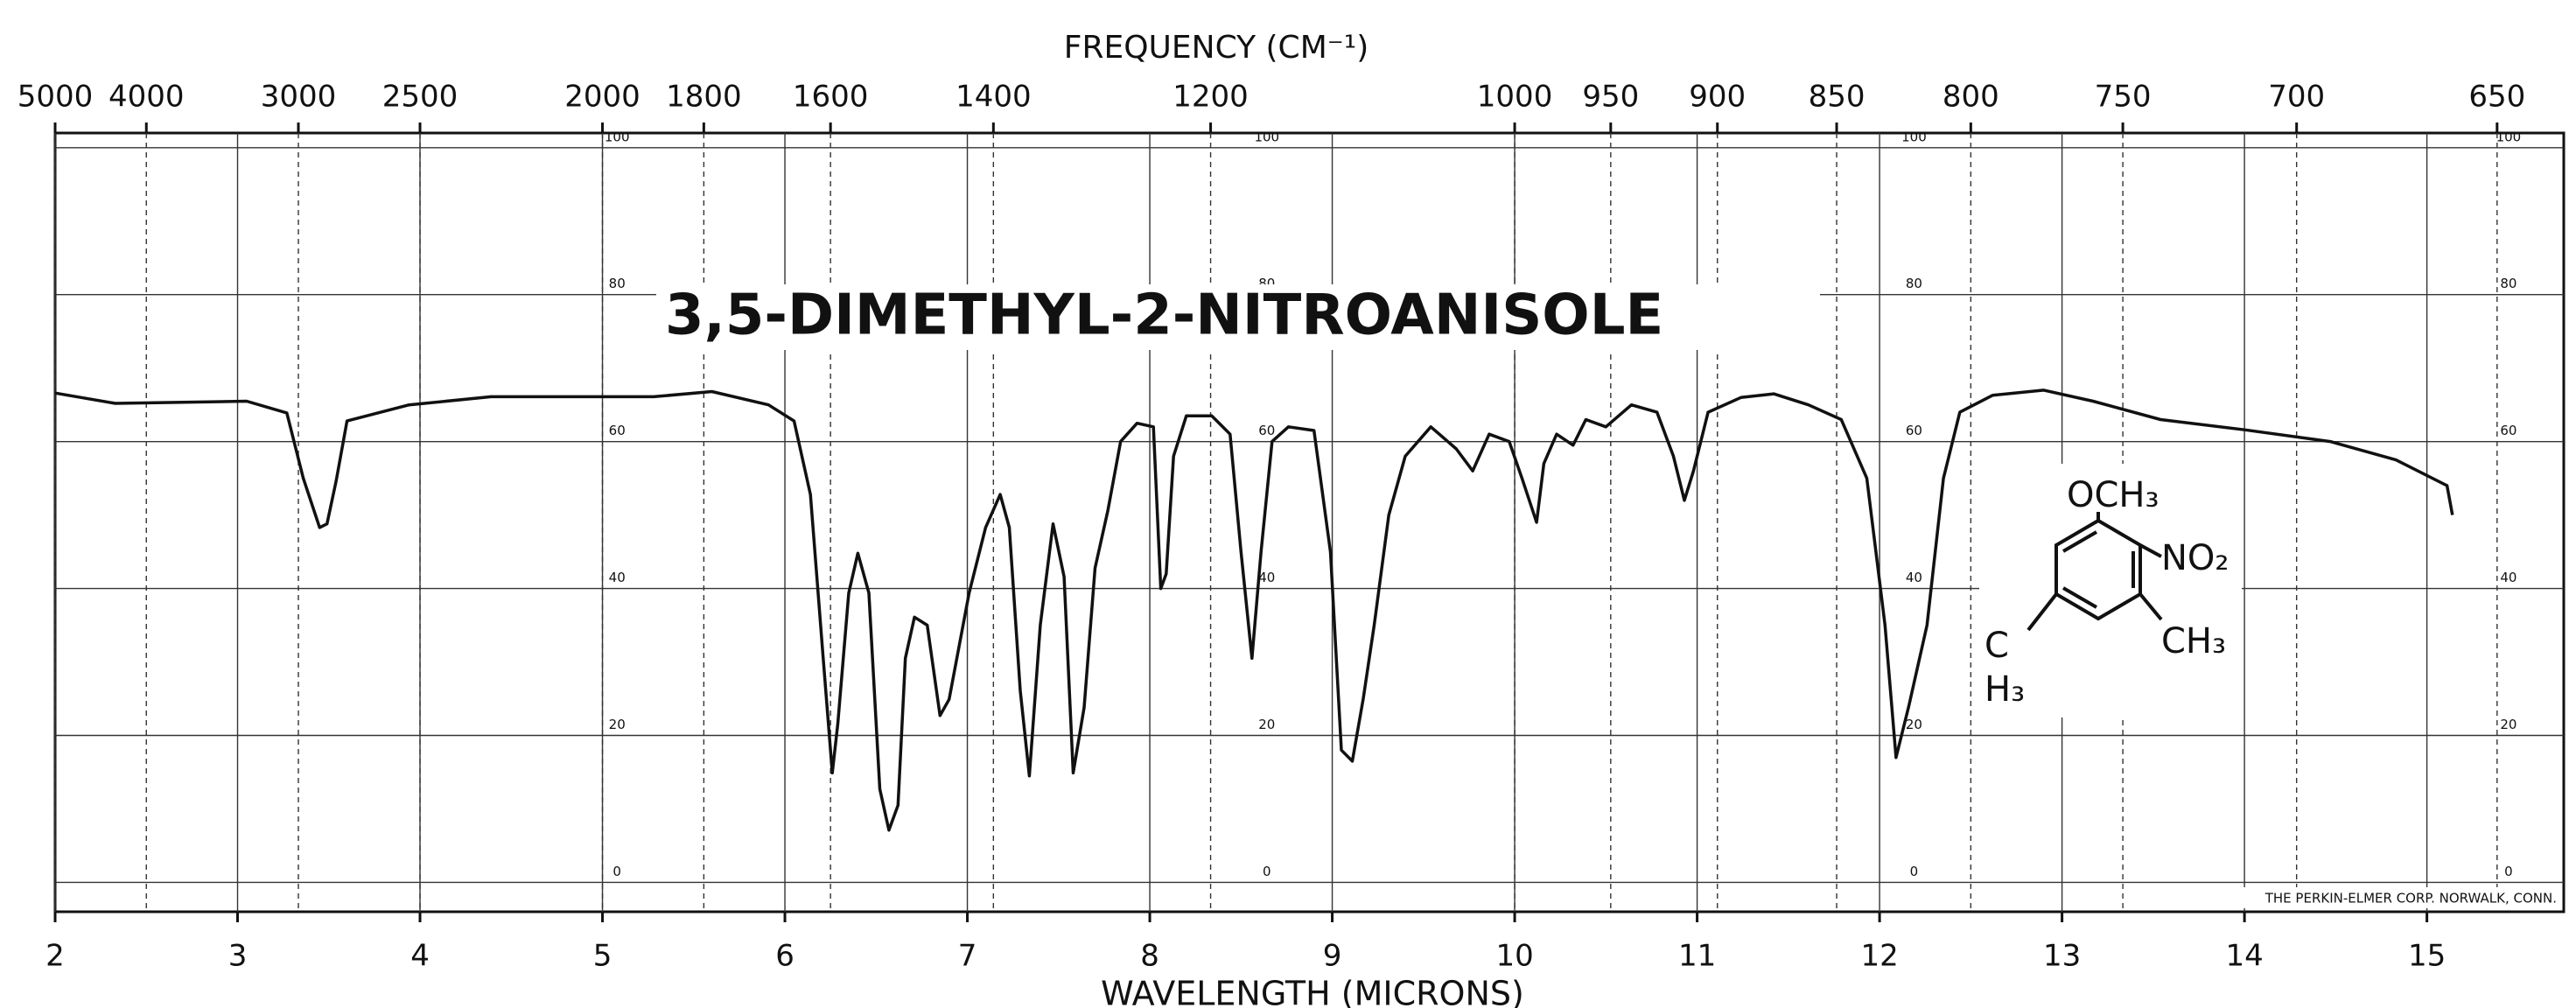 The image size is (2576, 1008). Describe the element at coordinates (1996, 646) in the screenshot. I see `structure-label: C` at that location.